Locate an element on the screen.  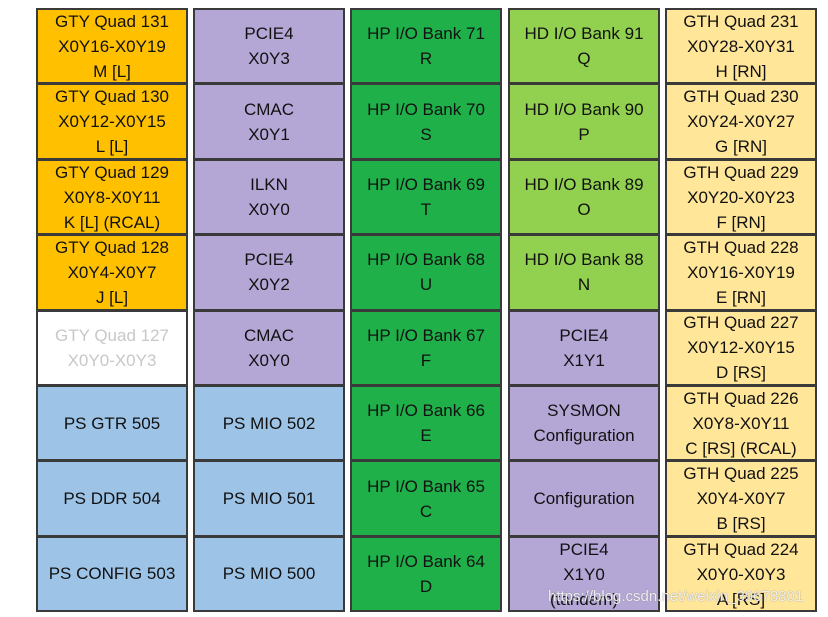
cell-text: X0Y24-X0Y27 is located at coordinates (741, 122).